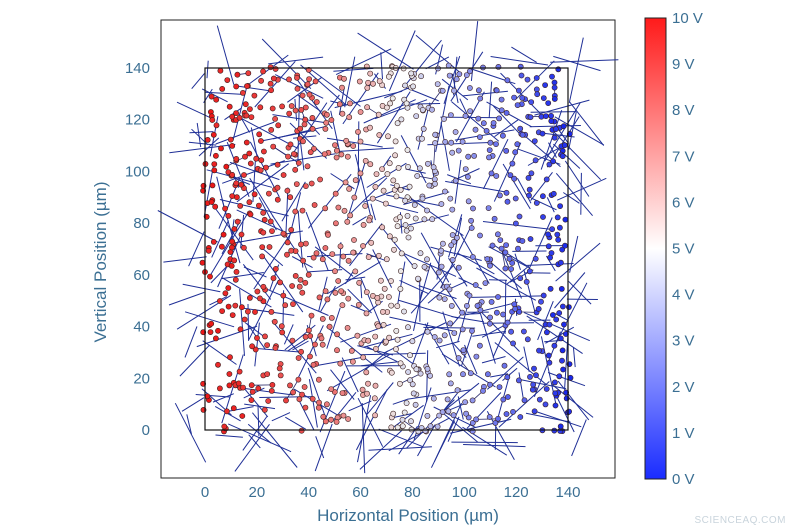 Image resolution: width=800 pixels, height=530 pixels. What do you see at coordinates (391, 492) in the screenshot?
I see `x-axis-ticks: 0 20 40 60 80 100 120 140` at bounding box center [391, 492].